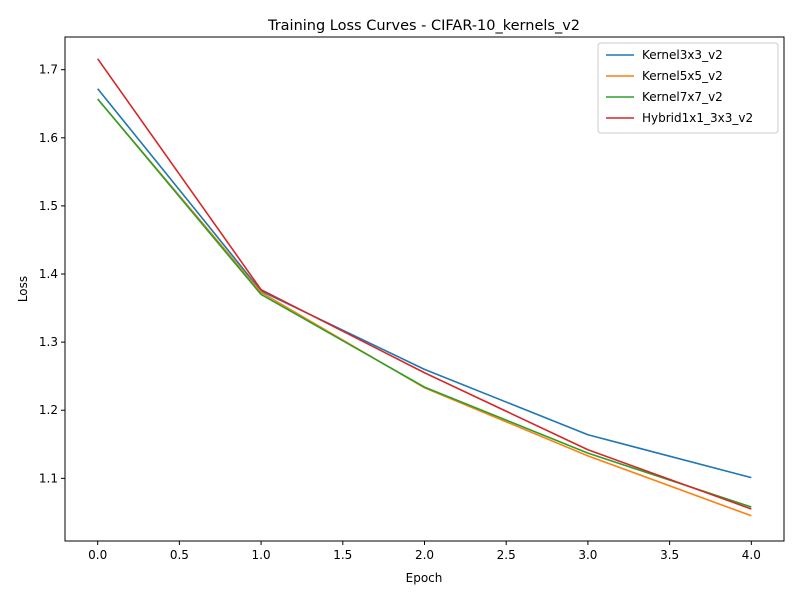  What do you see at coordinates (48, 206) in the screenshot?
I see `y-tick-label: 1.5` at bounding box center [48, 206].